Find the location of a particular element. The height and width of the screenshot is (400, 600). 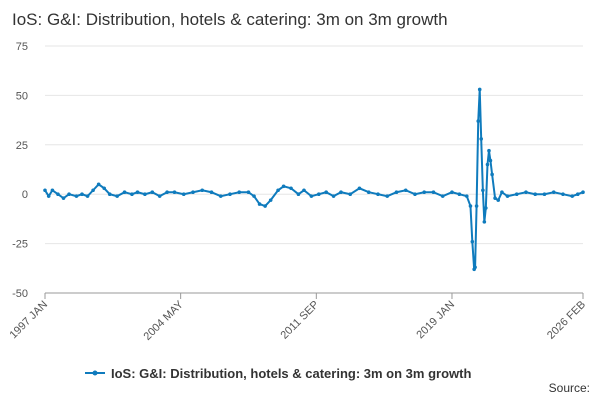

y-tick-label: 0 is located at coordinates (25, 195).